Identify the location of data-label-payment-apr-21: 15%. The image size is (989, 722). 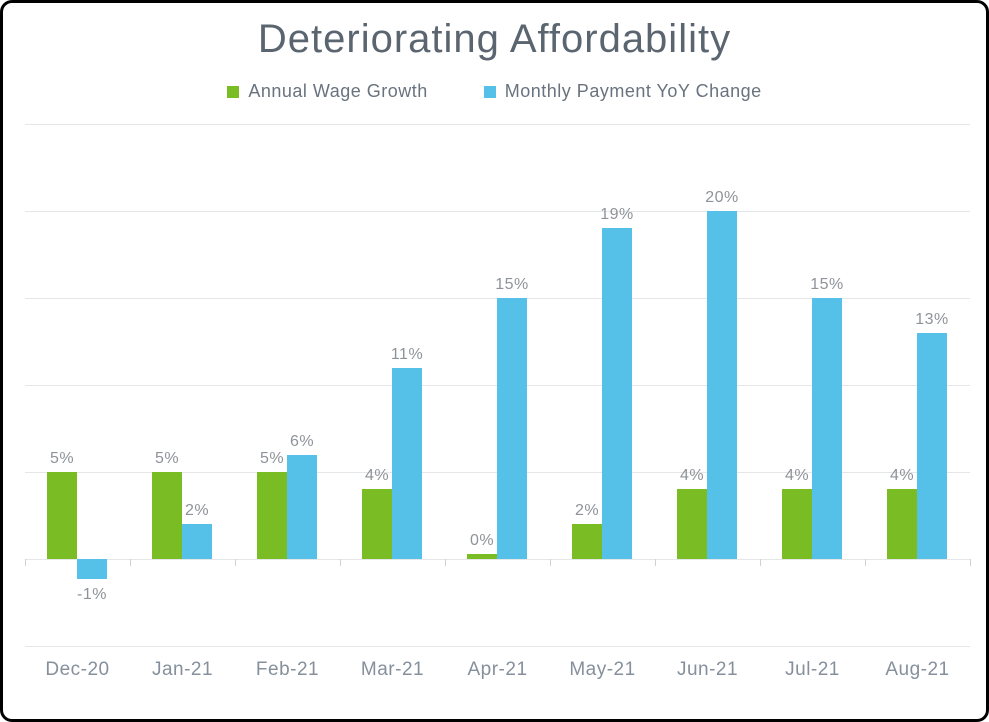
(512, 284).